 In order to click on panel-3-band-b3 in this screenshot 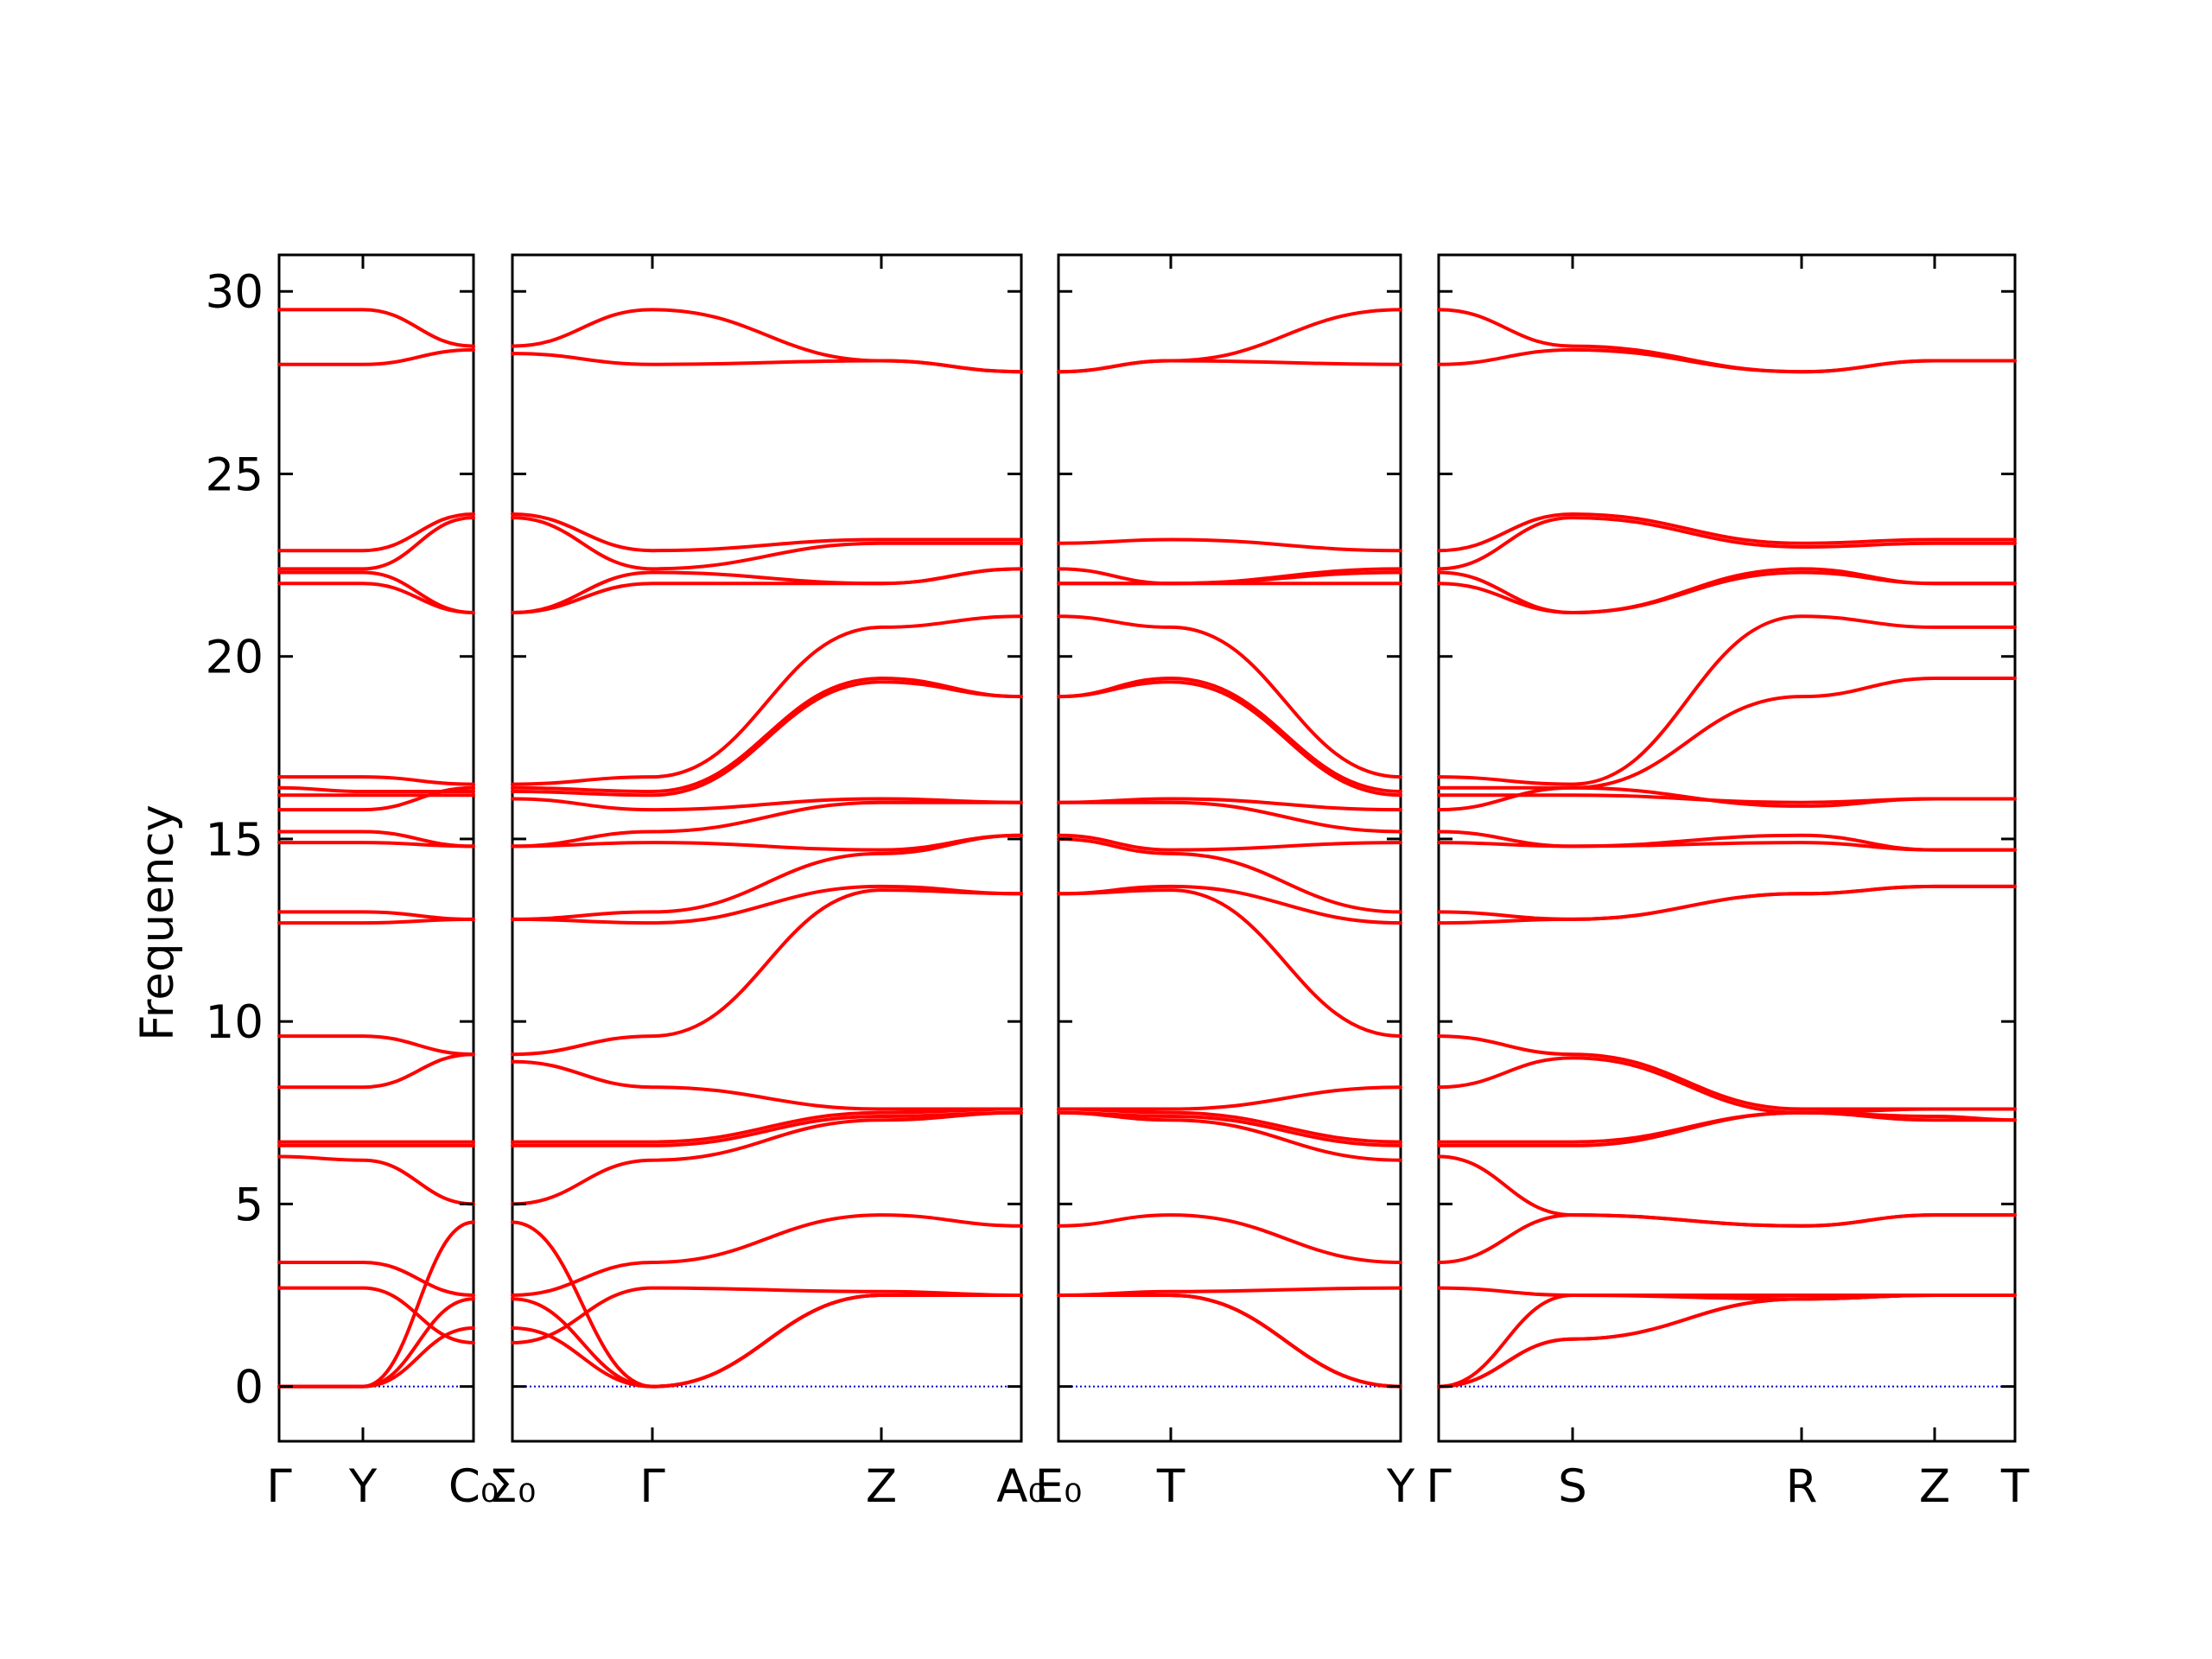, I will do `click(1229, 545)`.